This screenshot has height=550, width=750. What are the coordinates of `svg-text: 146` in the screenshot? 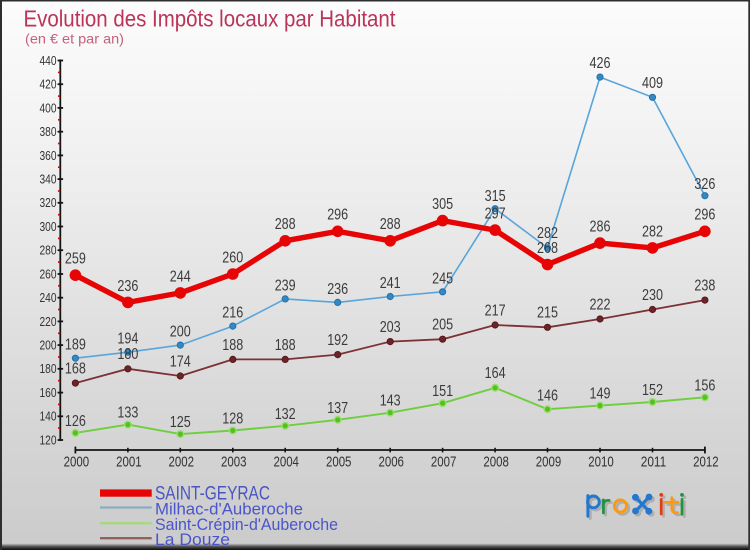 It's located at (547, 396).